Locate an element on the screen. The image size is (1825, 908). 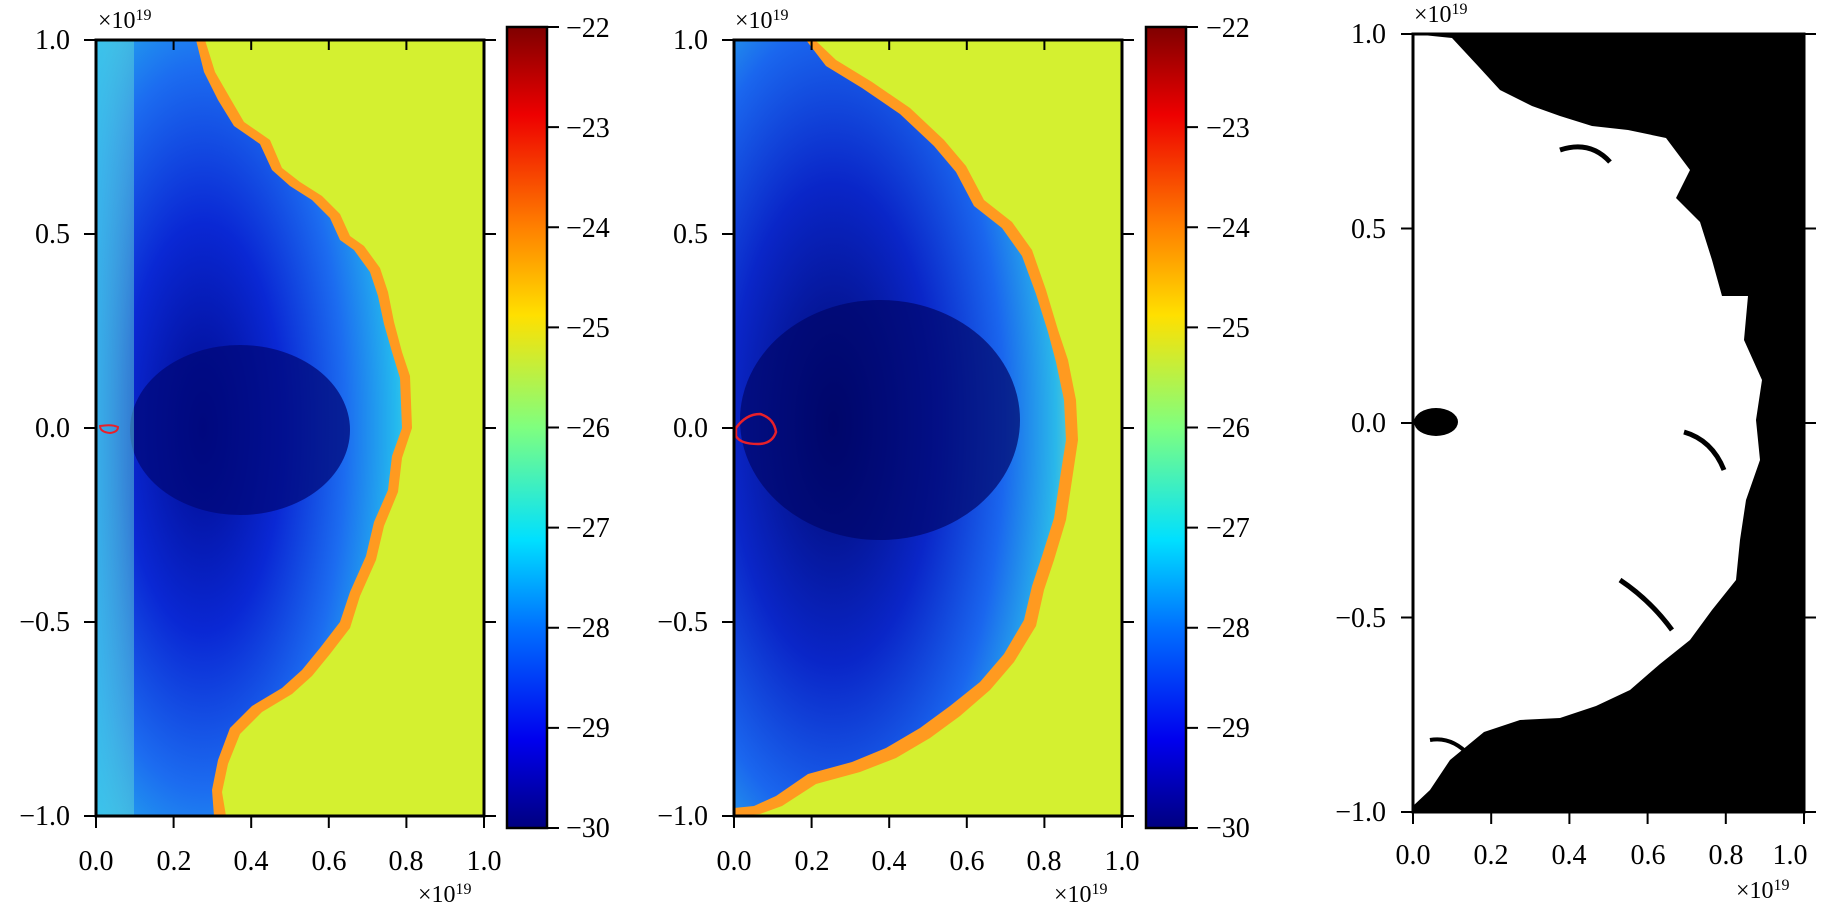
y-tick-labels-left: 1.0 0.5 0.0 −0.5 −1.0 is located at coordinates (44, 428).